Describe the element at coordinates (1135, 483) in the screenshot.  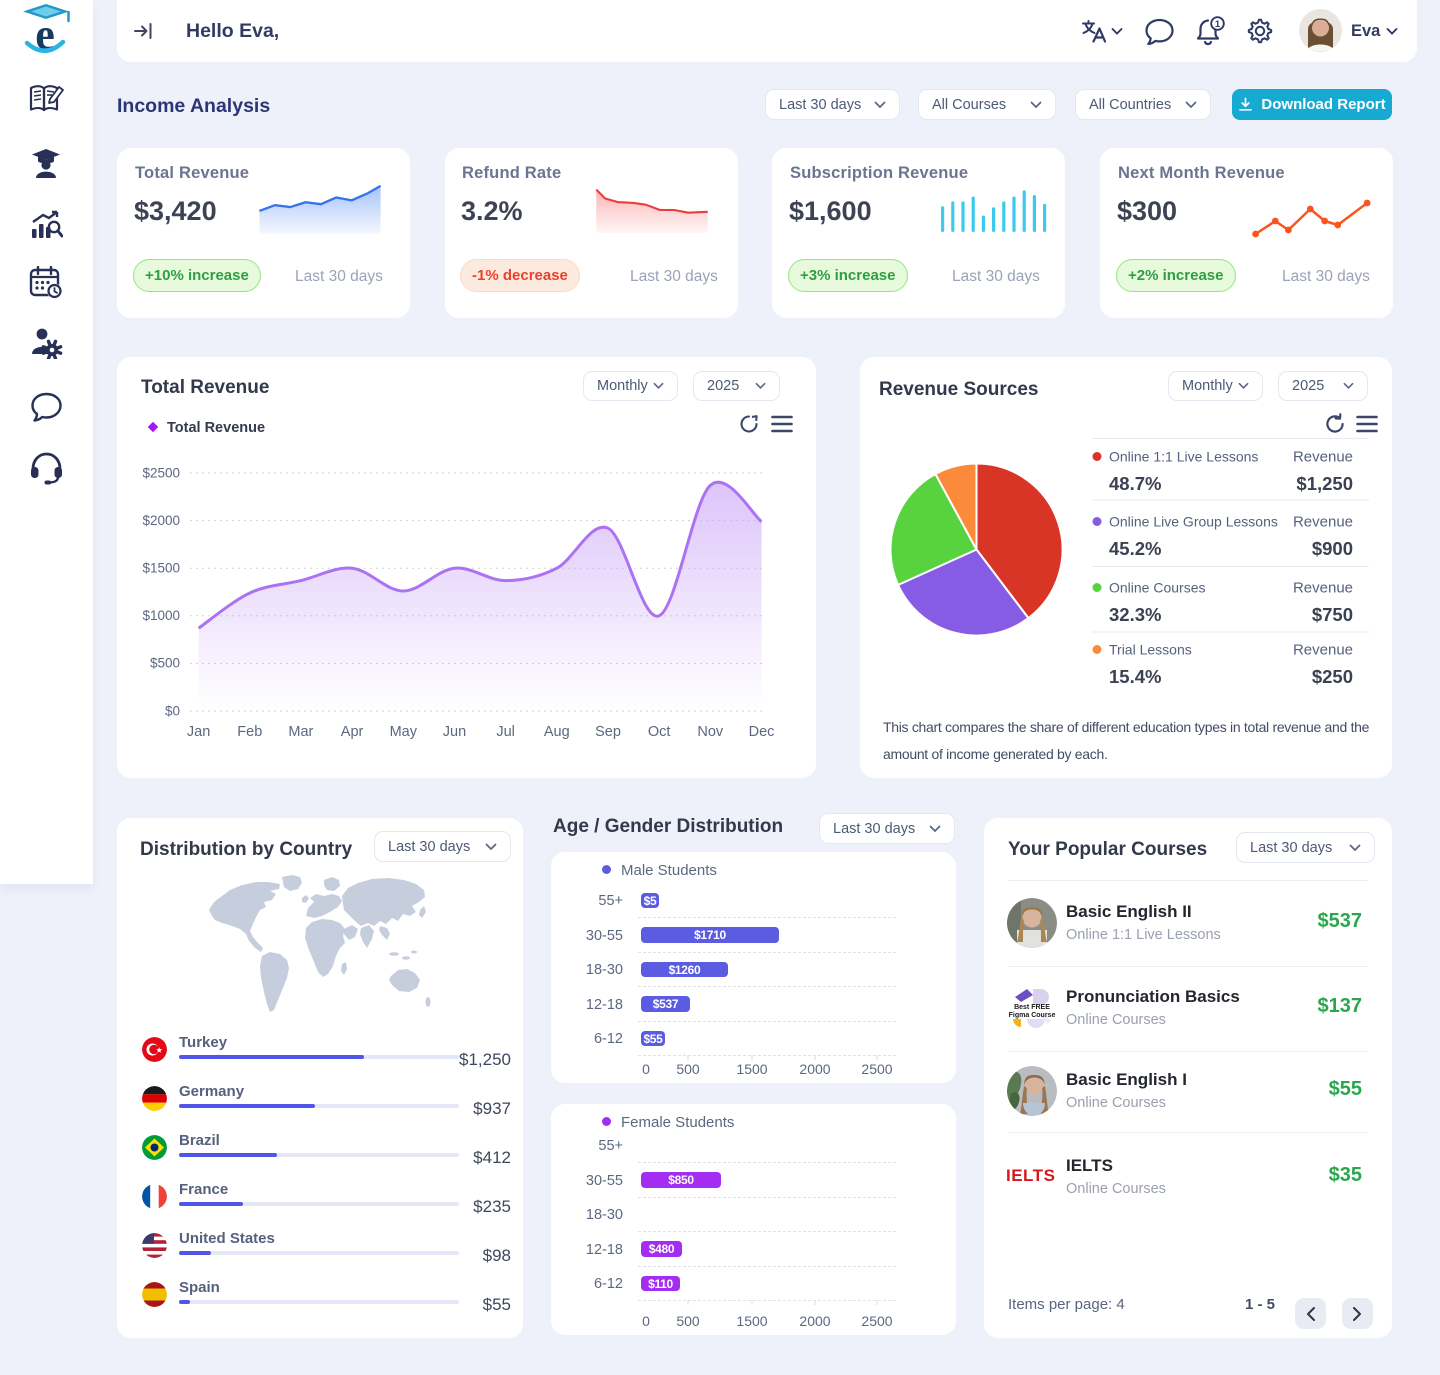
I see `svg-text: 48.7%` at that location.